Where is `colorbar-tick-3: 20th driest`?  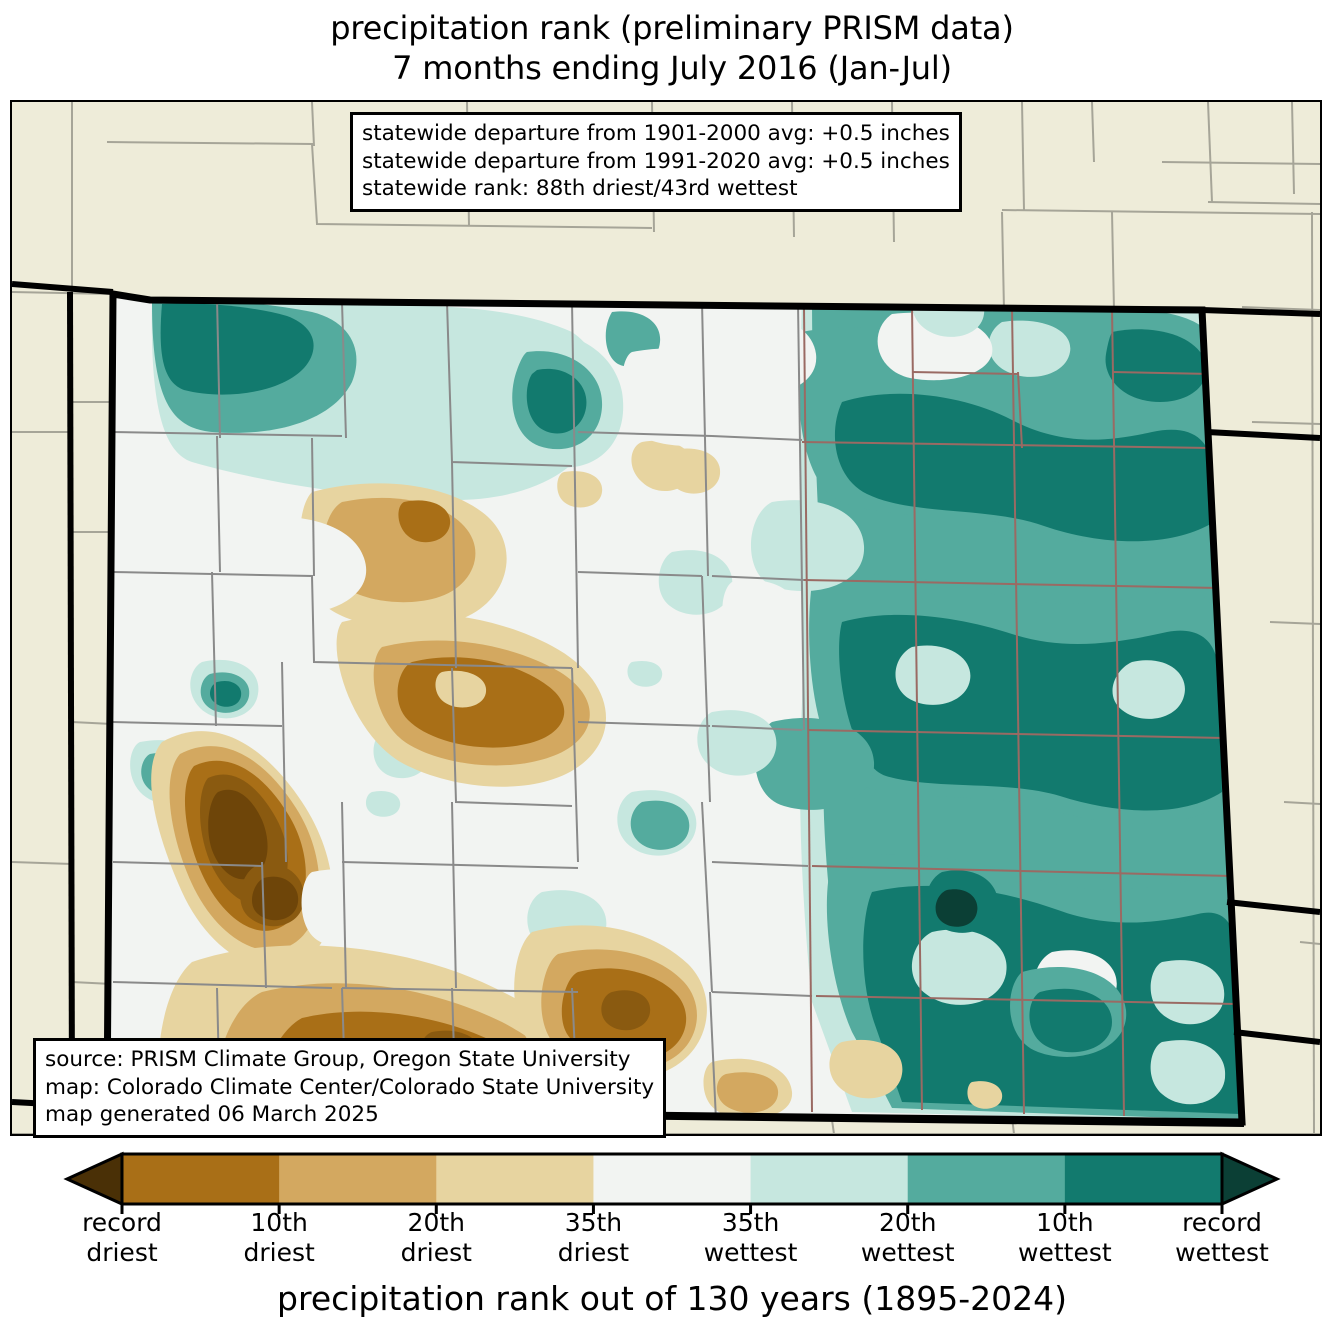 colorbar-tick-3: 20th driest is located at coordinates (436, 1238).